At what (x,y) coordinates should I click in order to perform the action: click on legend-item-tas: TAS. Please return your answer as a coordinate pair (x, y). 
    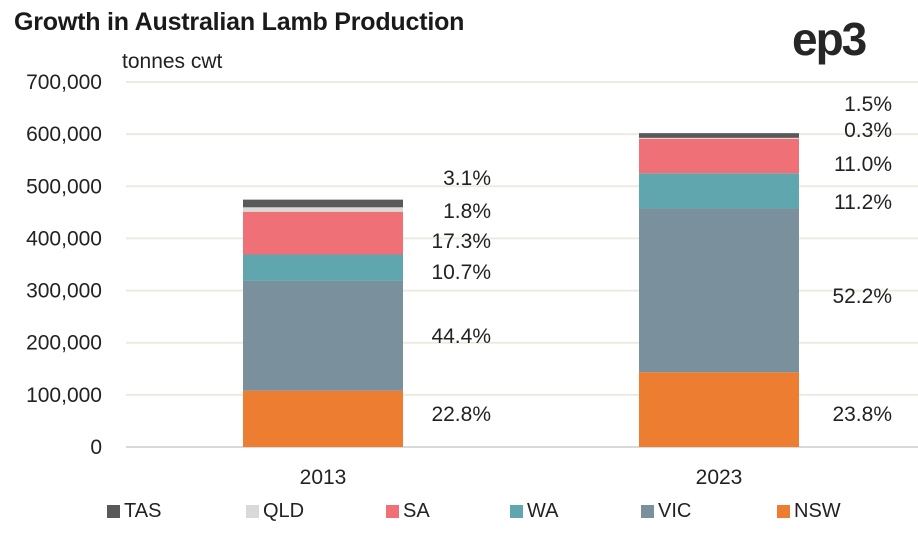
    Looking at the image, I should click on (134, 511).